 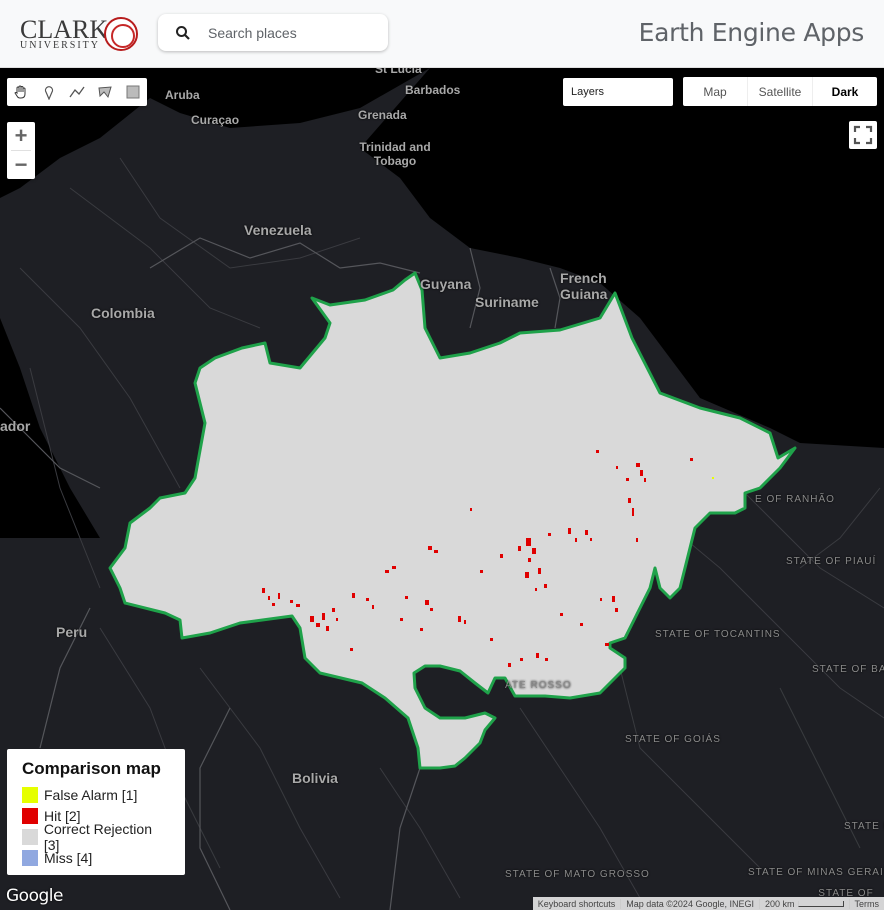 I want to click on hand-icon, so click(x=21, y=92).